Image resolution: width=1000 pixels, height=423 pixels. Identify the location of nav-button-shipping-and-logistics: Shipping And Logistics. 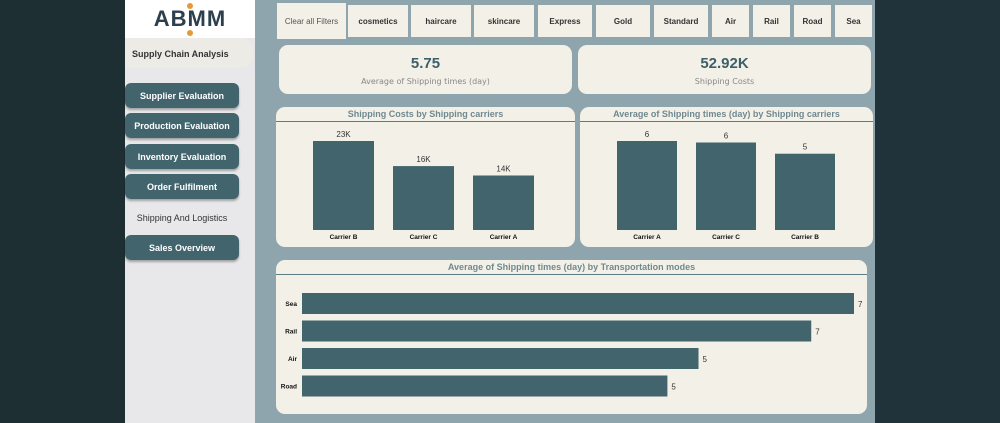
(182, 217).